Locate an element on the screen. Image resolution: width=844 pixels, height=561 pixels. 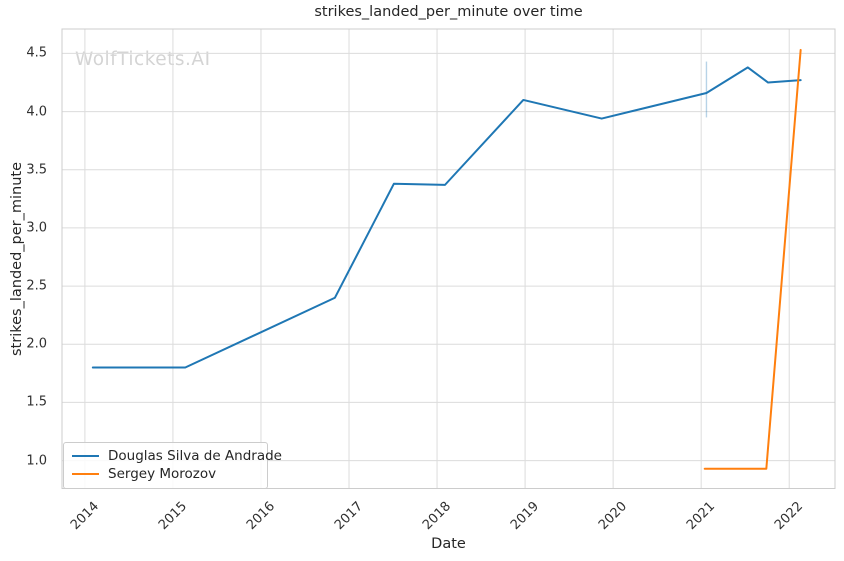
legend-item: Douglas Silva de Andrade is located at coordinates (173, 456).